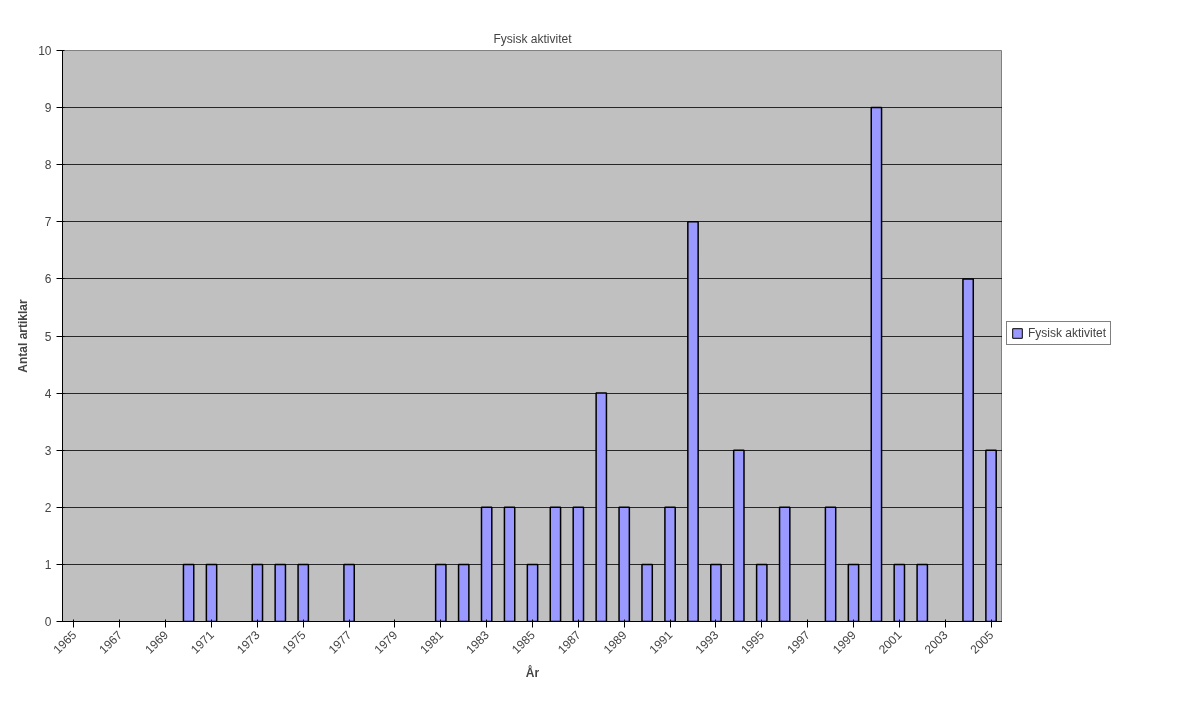  What do you see at coordinates (45, 51) in the screenshot?
I see `y-tick-label: 10` at bounding box center [45, 51].